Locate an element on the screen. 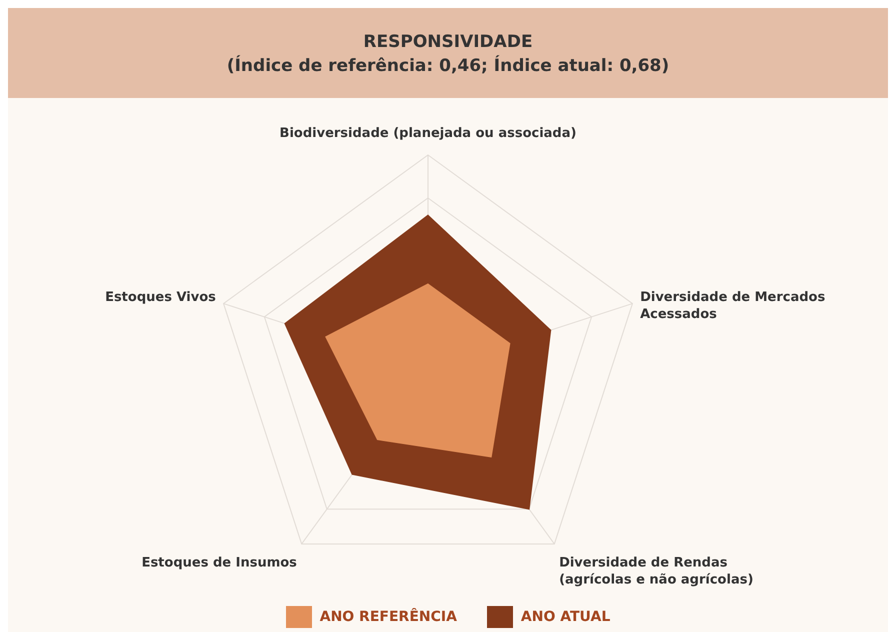 The height and width of the screenshot is (632, 896). spoke-label: Biodiversidade (planejada ou associada) is located at coordinates (428, 133).